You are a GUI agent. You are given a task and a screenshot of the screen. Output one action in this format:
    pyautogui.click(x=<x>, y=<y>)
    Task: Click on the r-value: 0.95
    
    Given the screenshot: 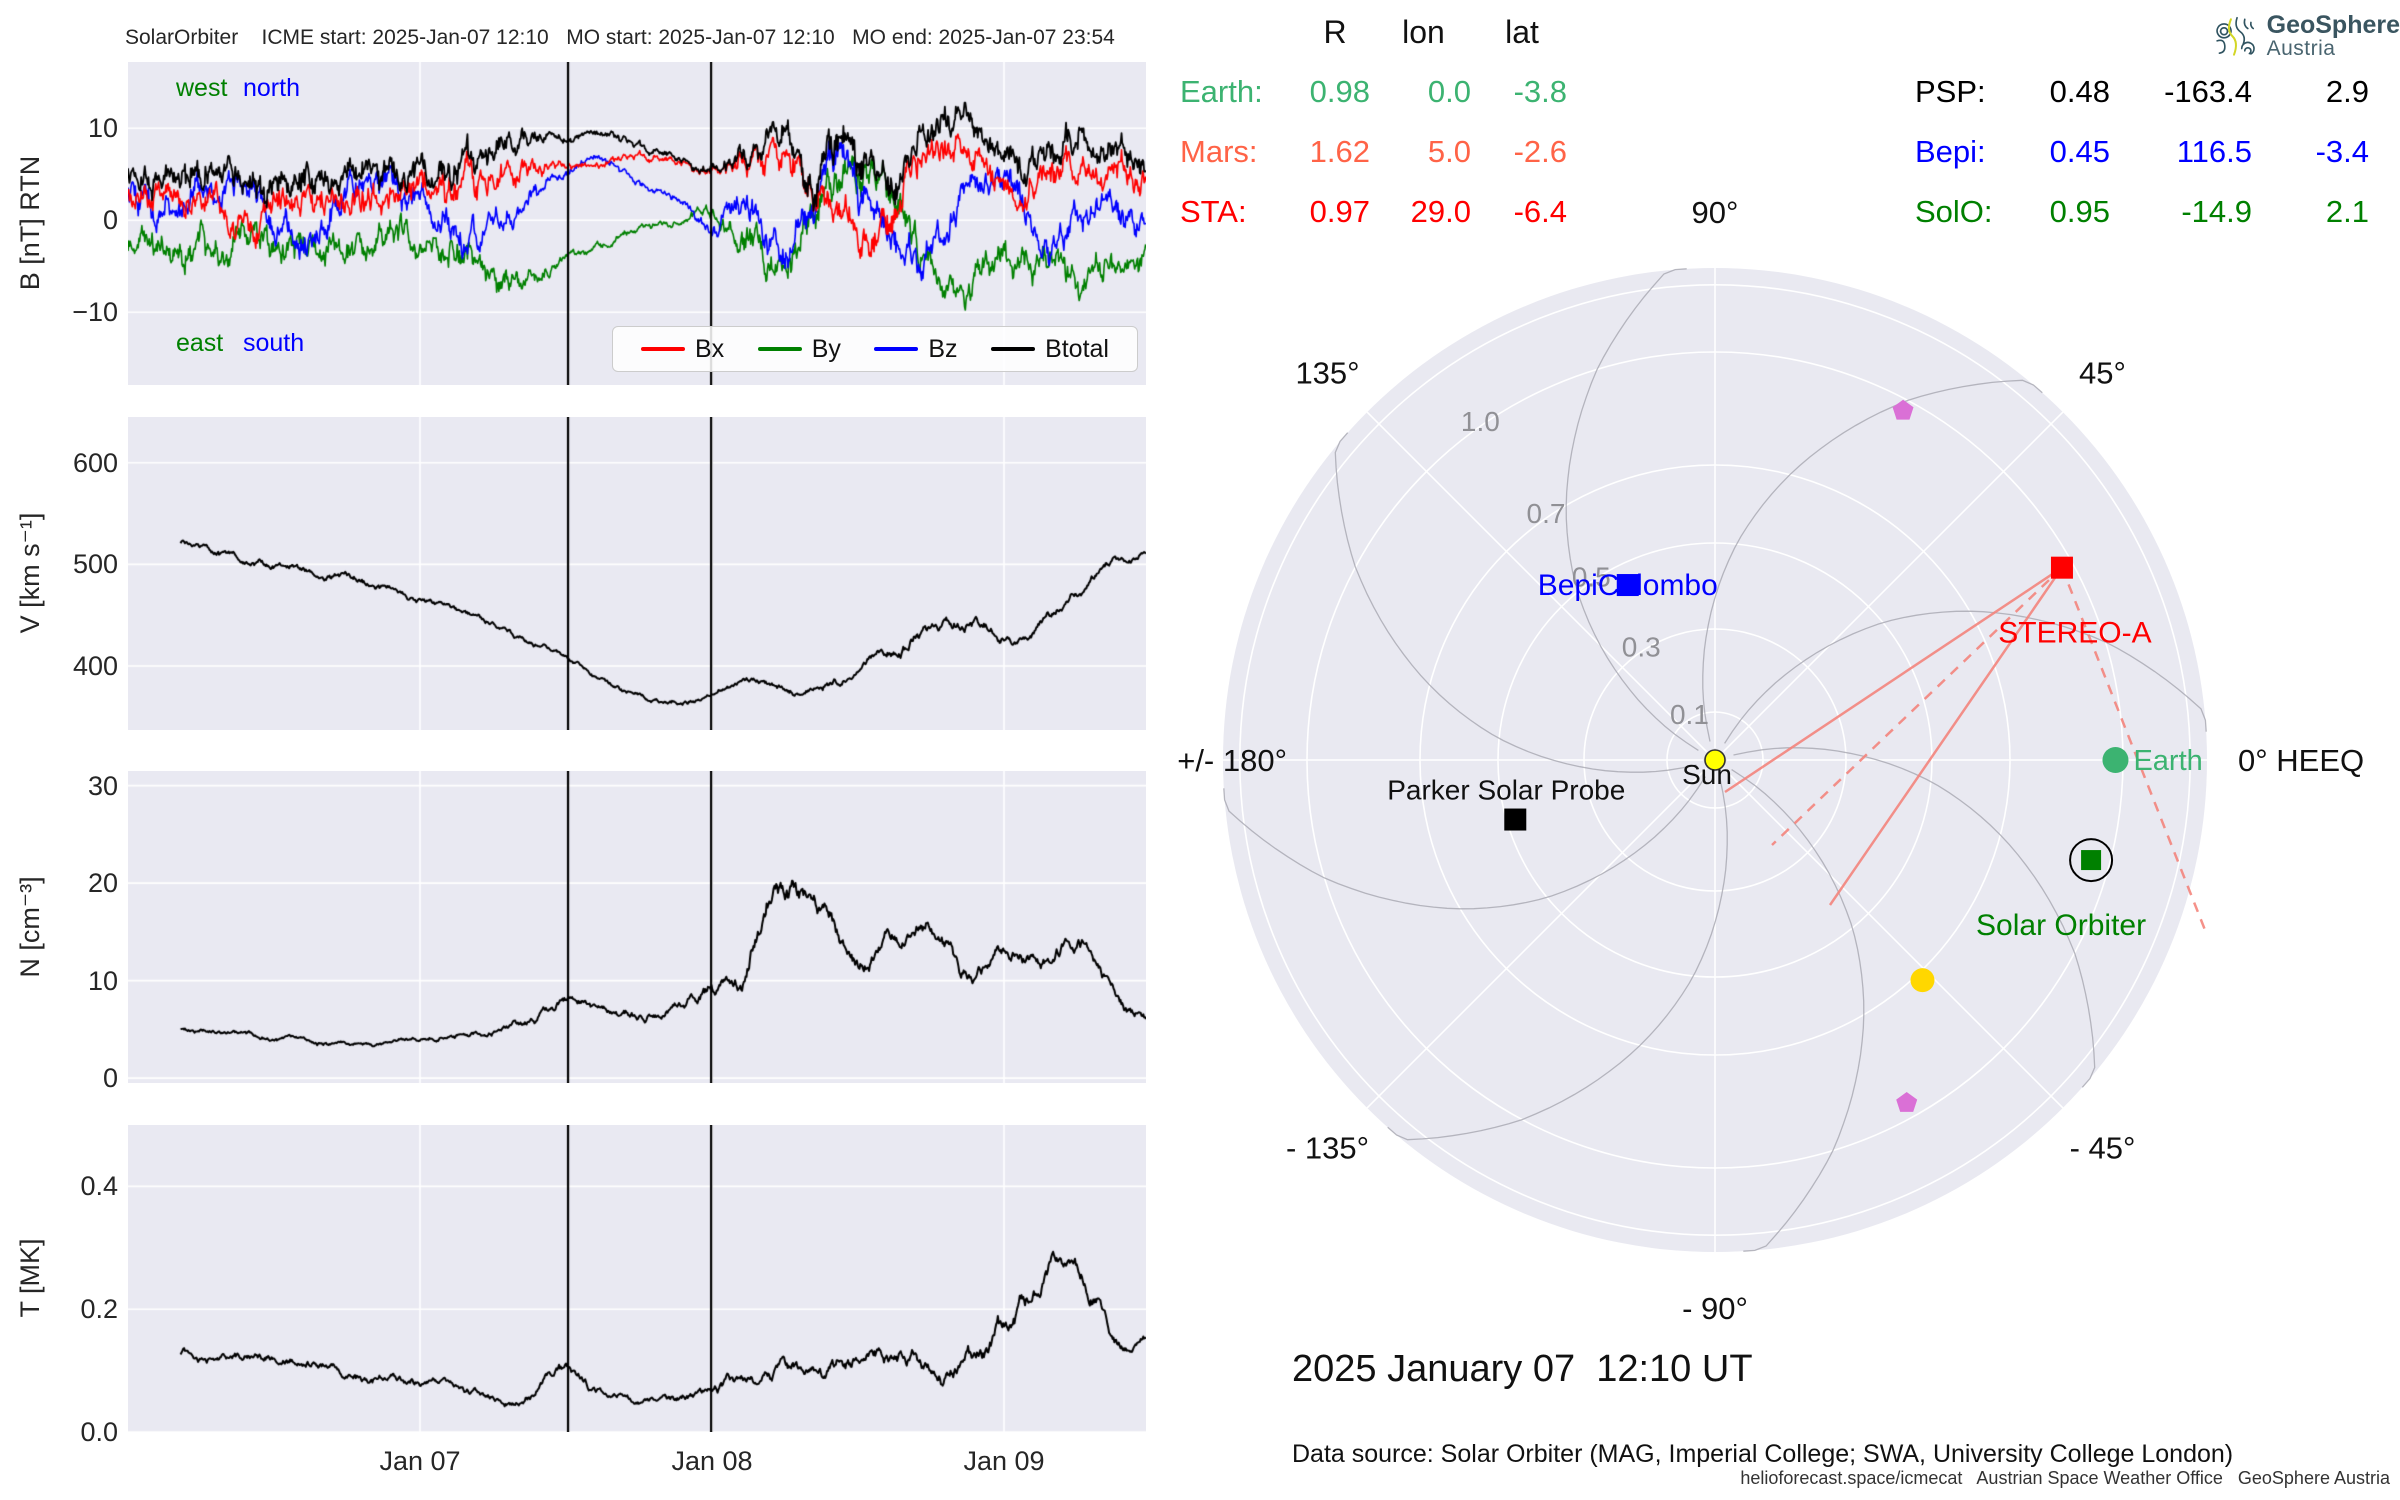 What is the action you would take?
    pyautogui.click(x=2079, y=211)
    